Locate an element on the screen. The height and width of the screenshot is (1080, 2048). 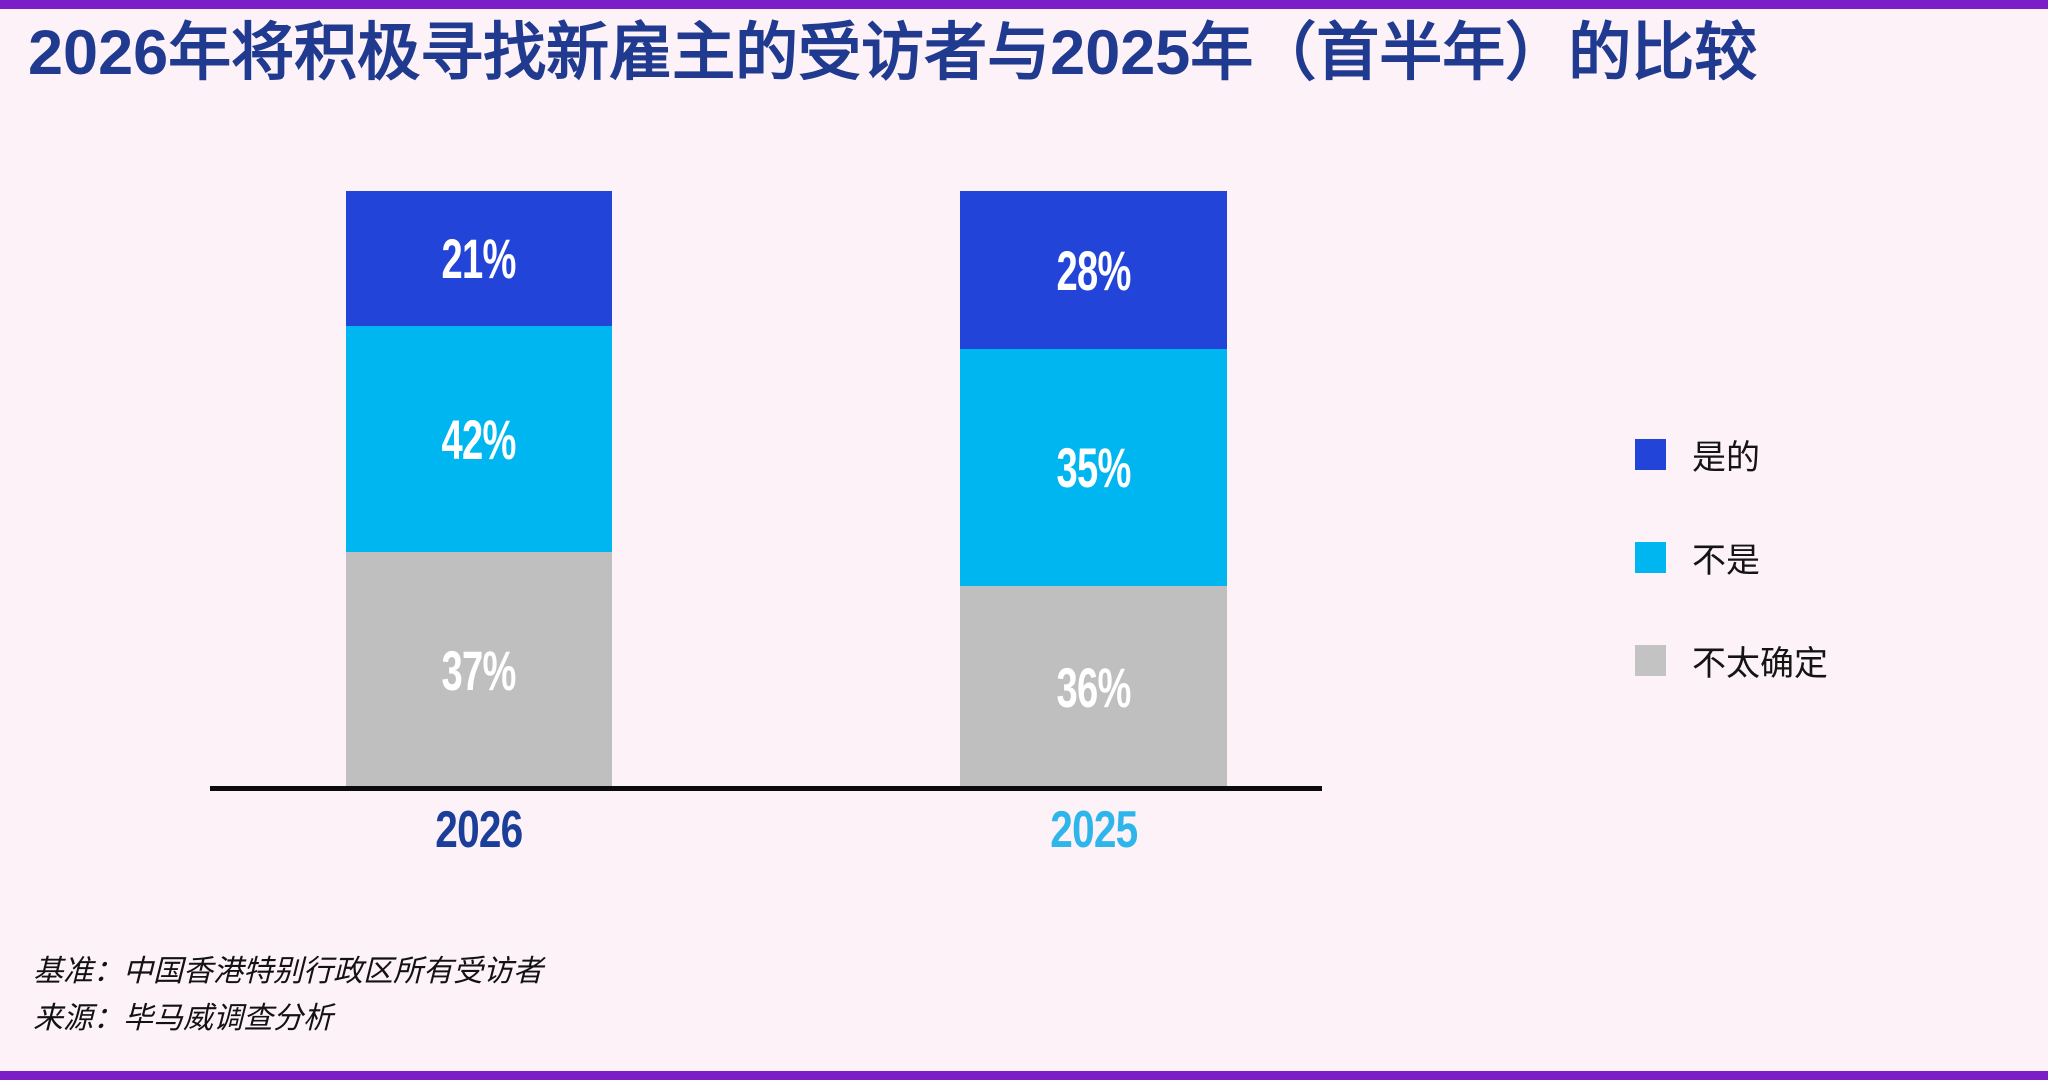
footnote-source: 来源：毕马威调查分析 is located at coordinates (183, 1018).